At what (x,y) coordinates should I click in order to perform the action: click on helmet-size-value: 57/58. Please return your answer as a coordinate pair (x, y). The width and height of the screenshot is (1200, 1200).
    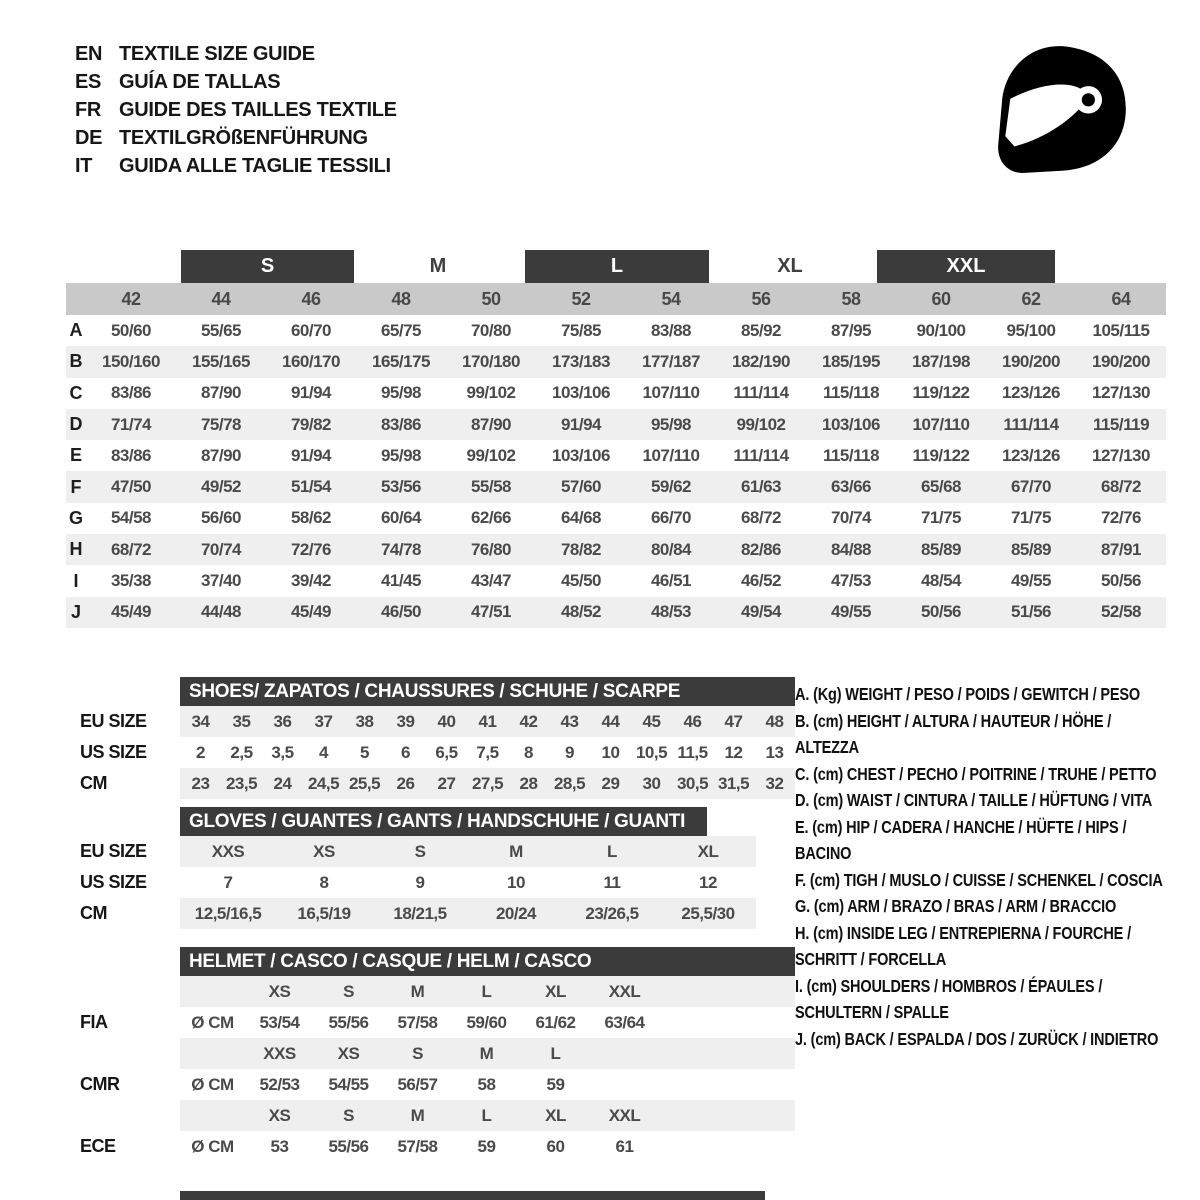
    Looking at the image, I should click on (417, 1022).